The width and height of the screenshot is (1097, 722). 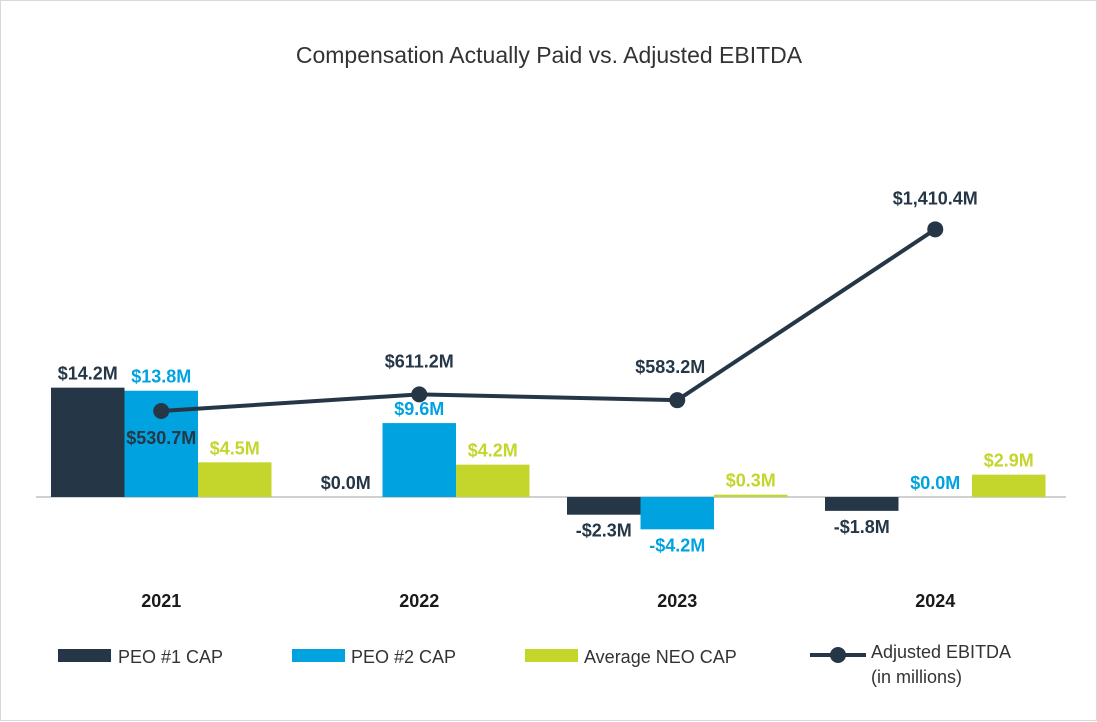 I want to click on bar-average-neo-cap-2022, so click(x=493, y=480).